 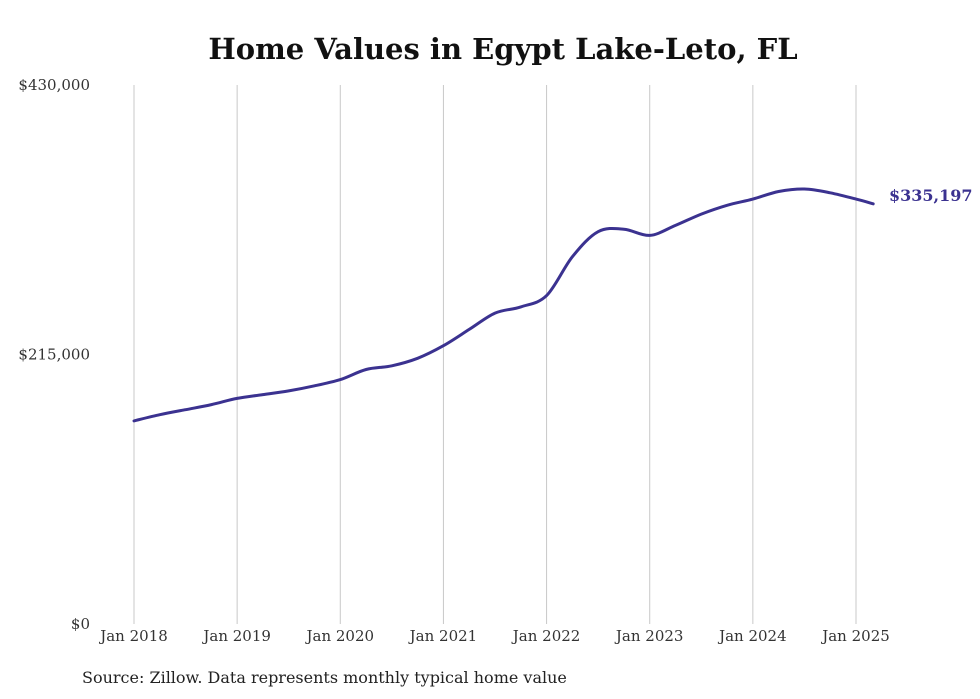 I want to click on x-tick-label: Jan 2024, so click(x=752, y=636).